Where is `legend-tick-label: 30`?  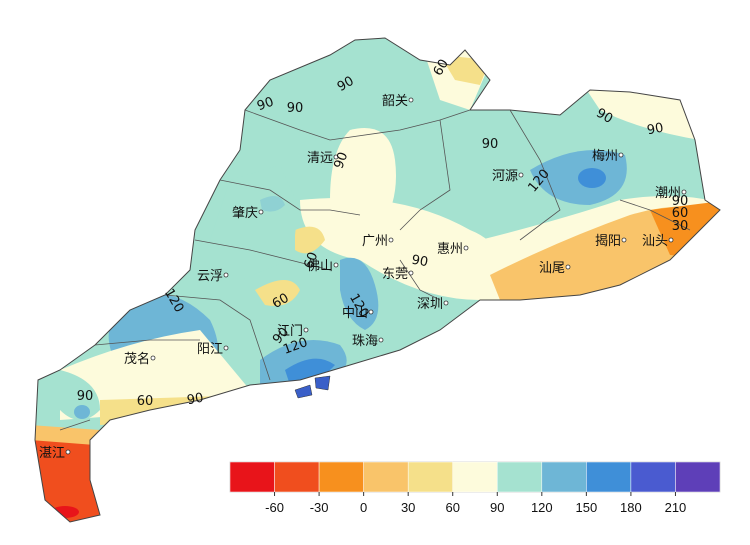 legend-tick-label: 30 is located at coordinates (408, 507).